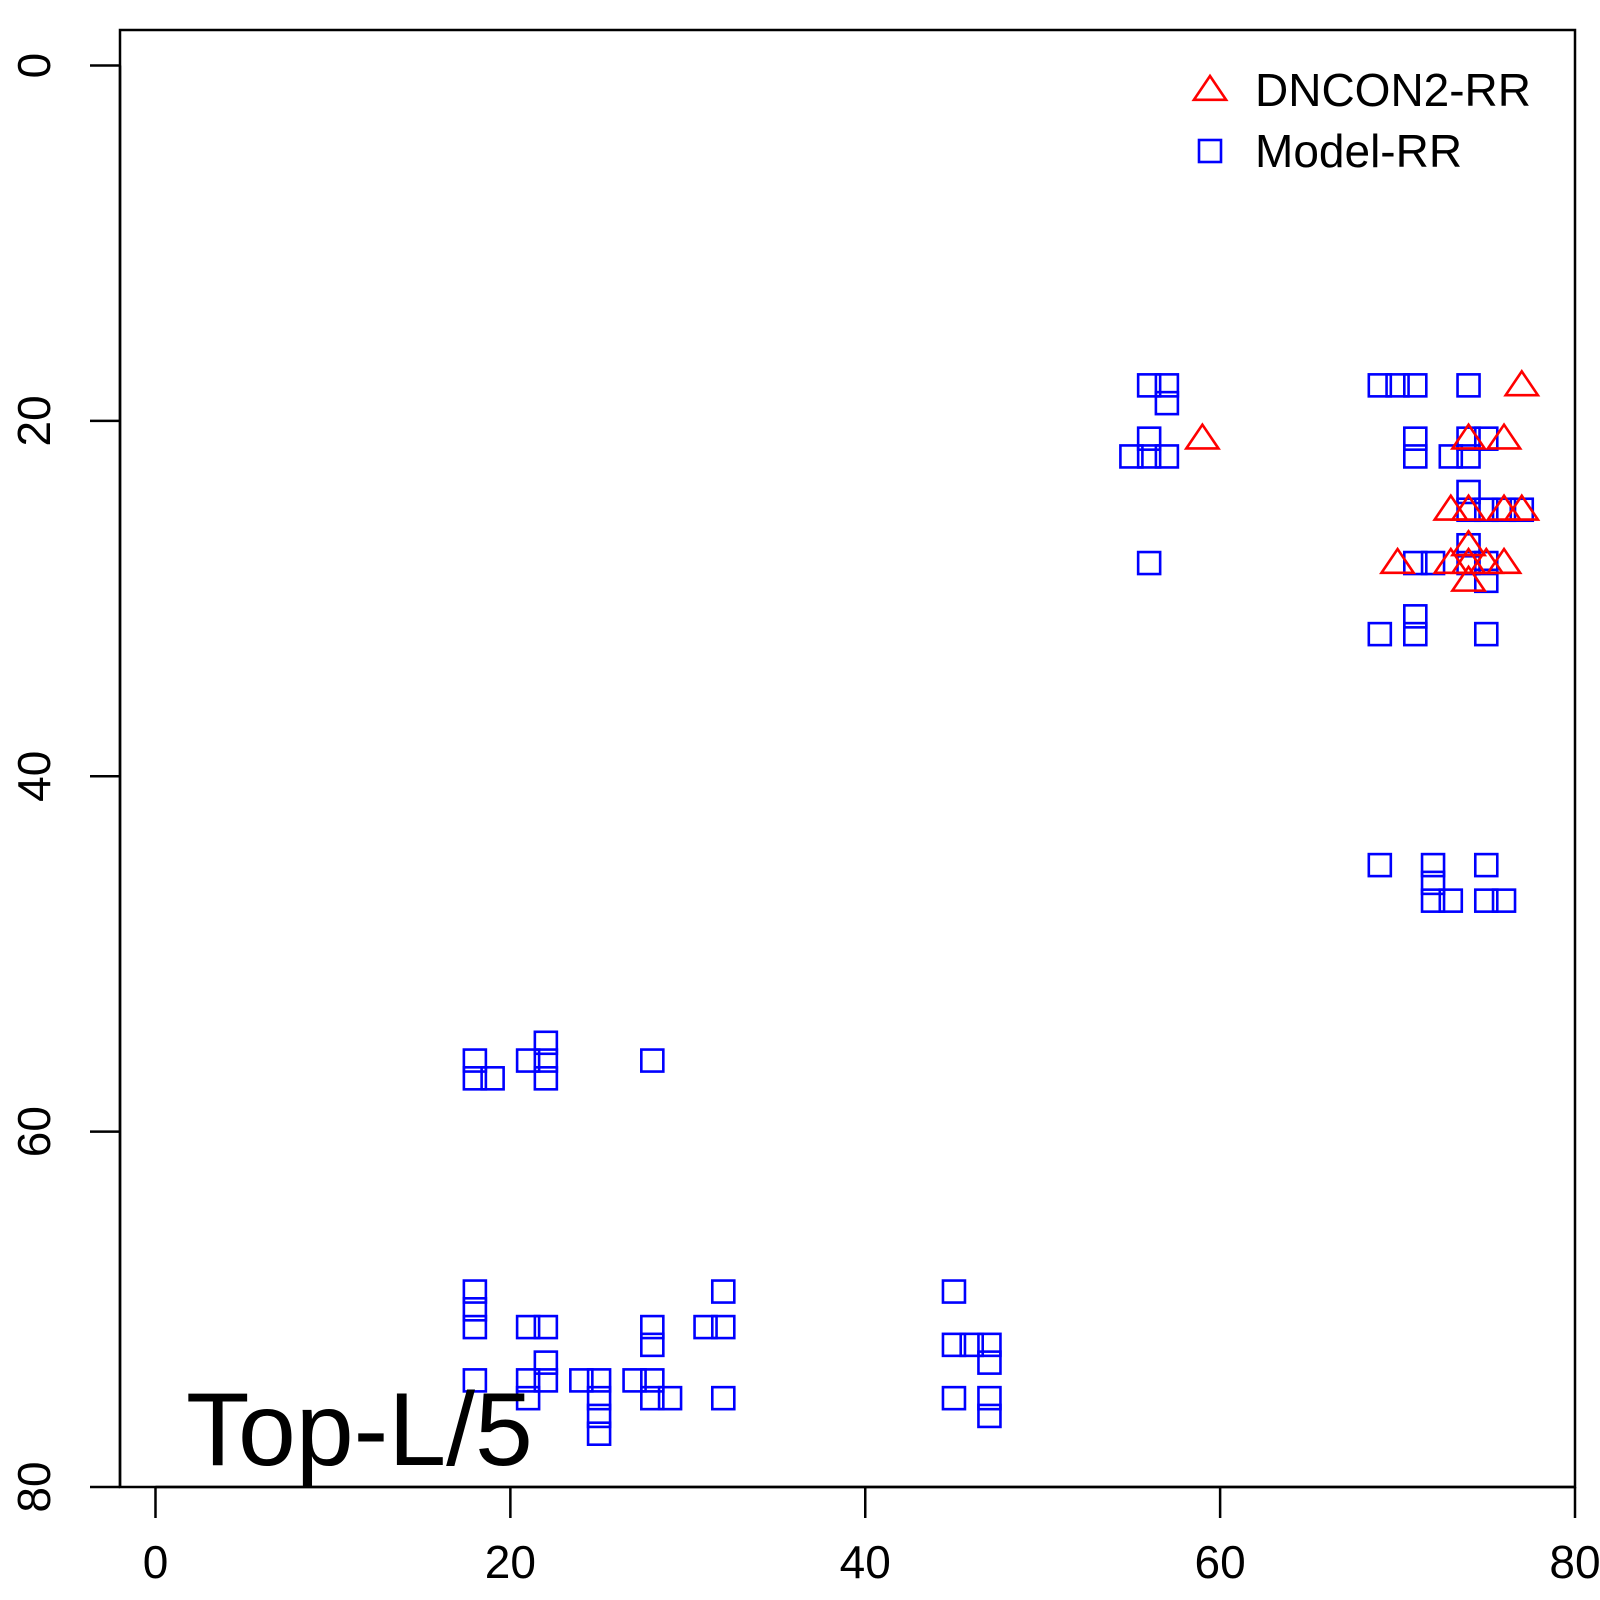  What do you see at coordinates (1358, 151) in the screenshot?
I see `legend-label: Model-RR` at bounding box center [1358, 151].